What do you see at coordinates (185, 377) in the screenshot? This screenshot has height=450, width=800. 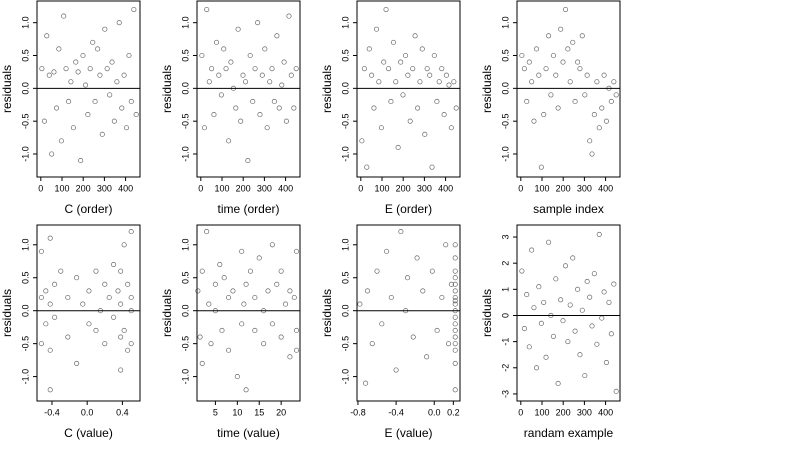 I see `y-tick-label: -1.0` at bounding box center [185, 377].